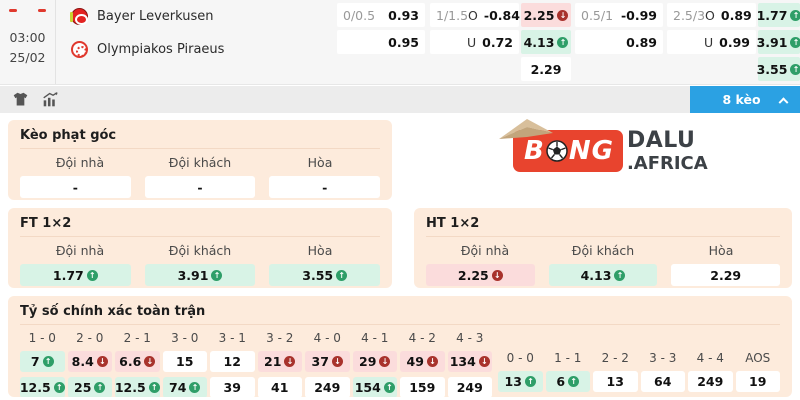 The width and height of the screenshot is (800, 400). Describe the element at coordinates (367, 387) in the screenshot. I see `odds-value: 154` at that location.